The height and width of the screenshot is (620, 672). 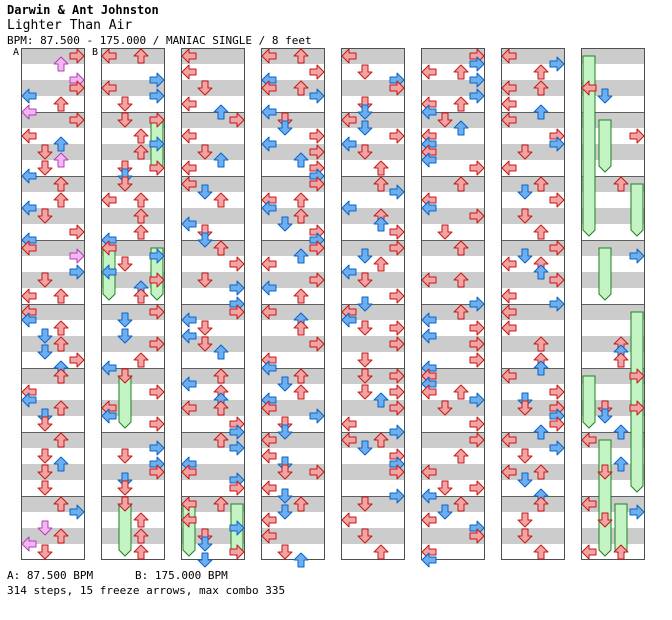 I want to click on bpm-a-legend: A: 87.500 BPM, so click(x=50, y=575).